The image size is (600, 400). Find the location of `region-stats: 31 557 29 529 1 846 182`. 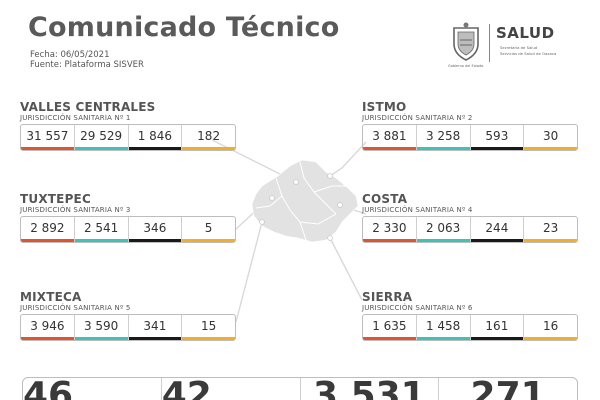

region-stats: 31 557 29 529 1 846 182 is located at coordinates (128, 137).